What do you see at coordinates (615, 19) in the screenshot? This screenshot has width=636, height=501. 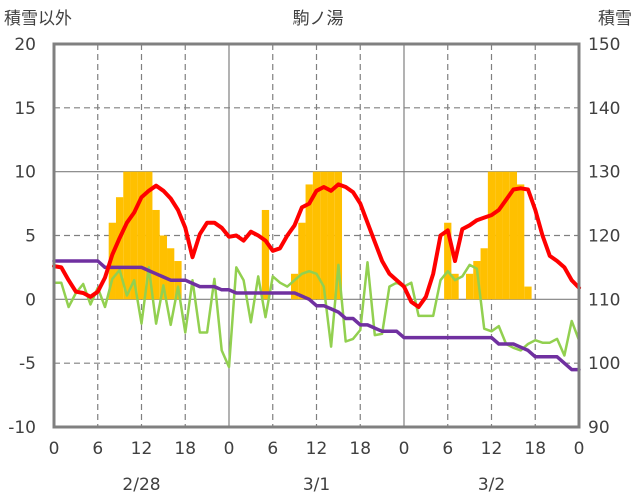 I see `right-axis-label: 積雪` at bounding box center [615, 19].